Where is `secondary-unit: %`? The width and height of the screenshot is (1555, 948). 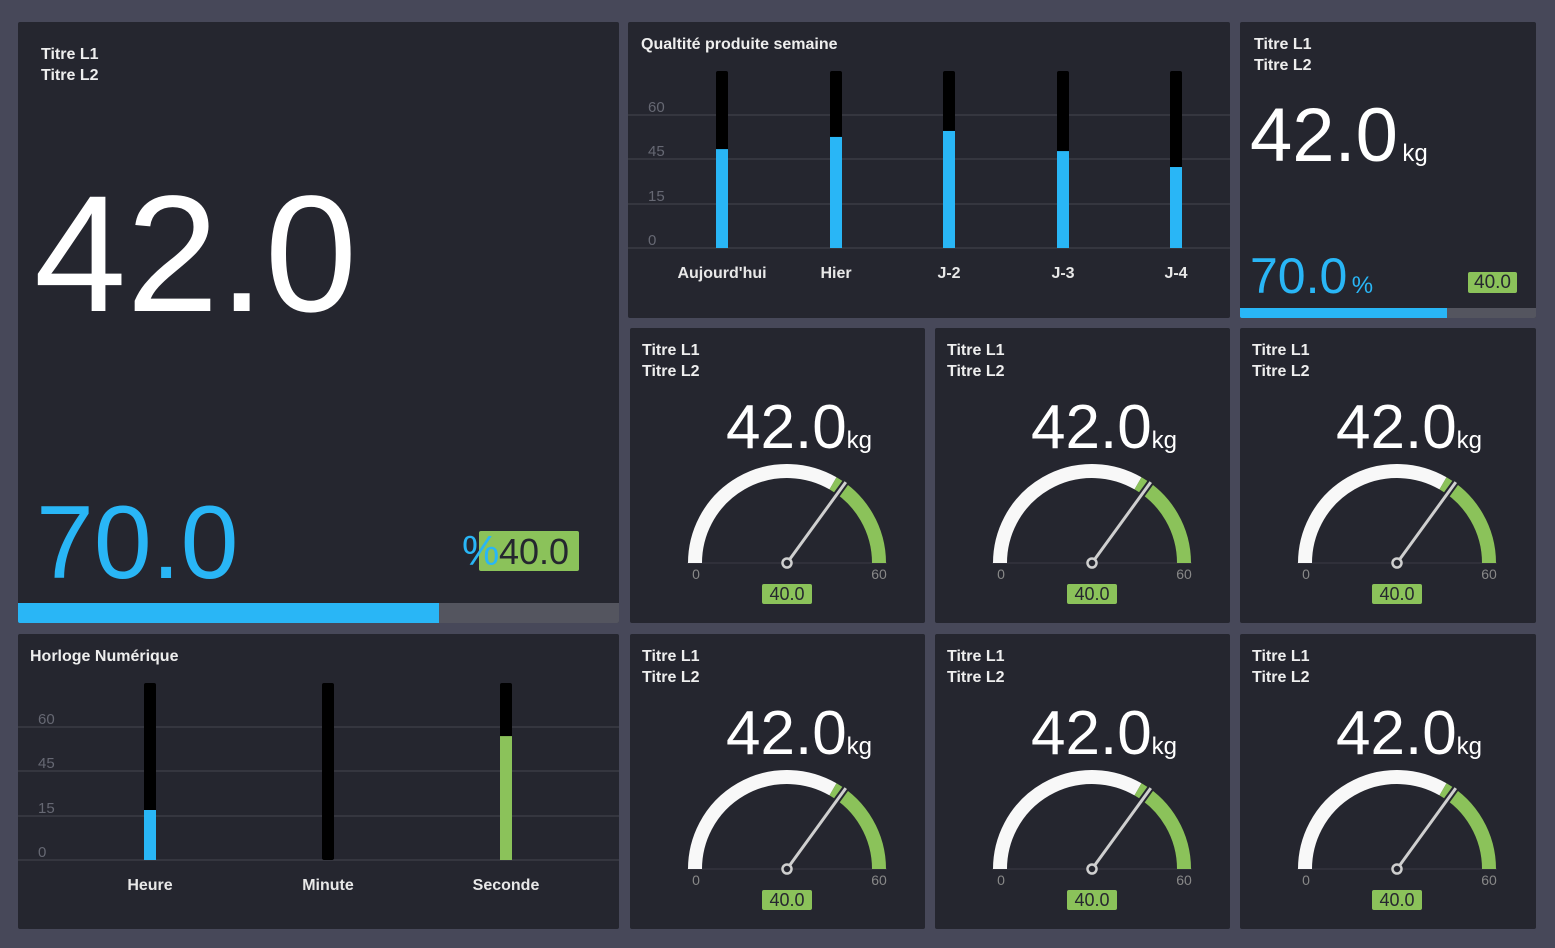
secondary-unit: % is located at coordinates (481, 550).